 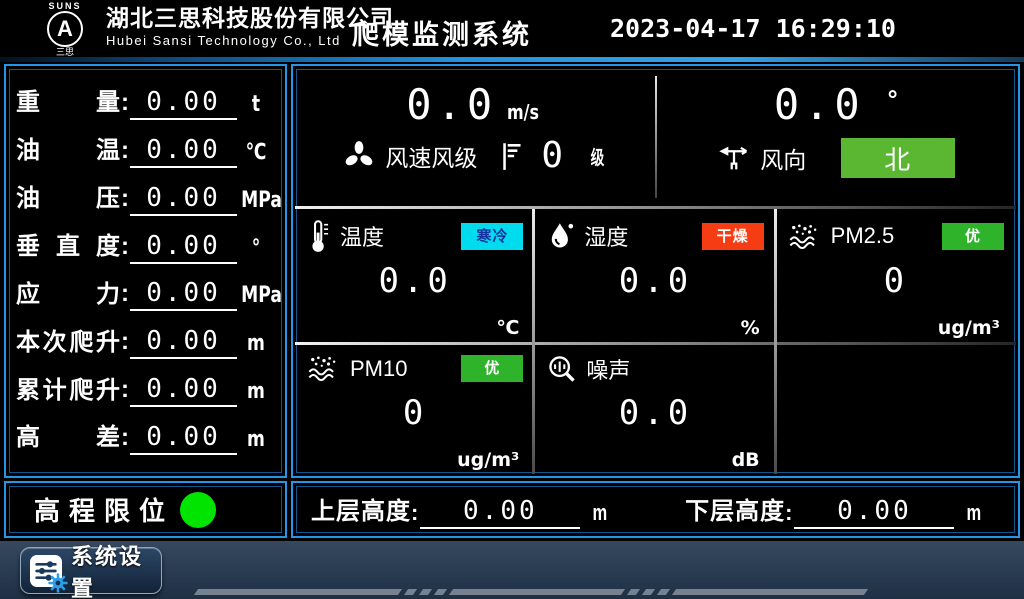 I want to click on sensor-name: 湿度, so click(x=606, y=237).